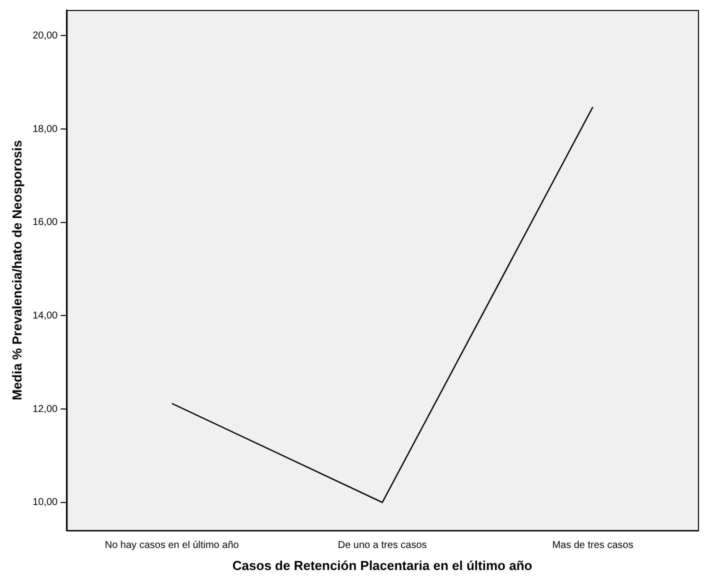 This screenshot has width=718, height=582. I want to click on x-tick-label: De uno a tres casos, so click(382, 546).